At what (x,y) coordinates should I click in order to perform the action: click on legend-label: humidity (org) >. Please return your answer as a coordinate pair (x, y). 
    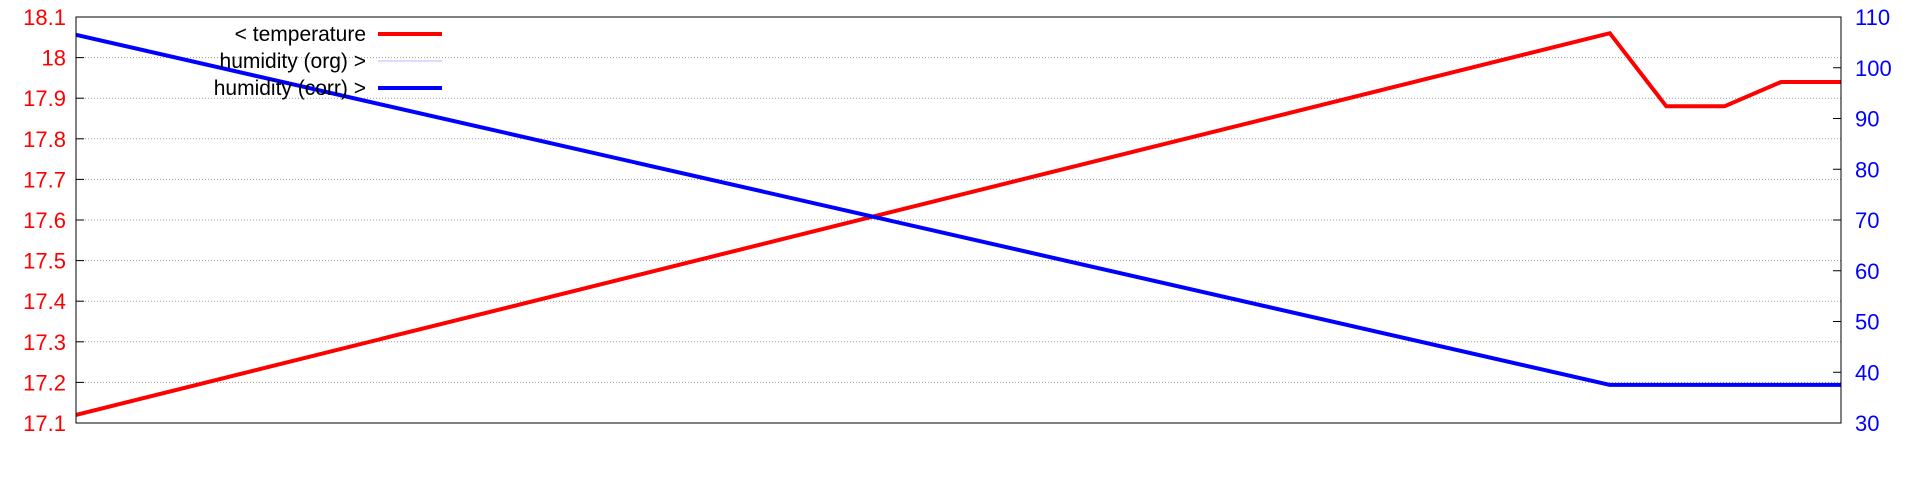
    Looking at the image, I should click on (293, 61).